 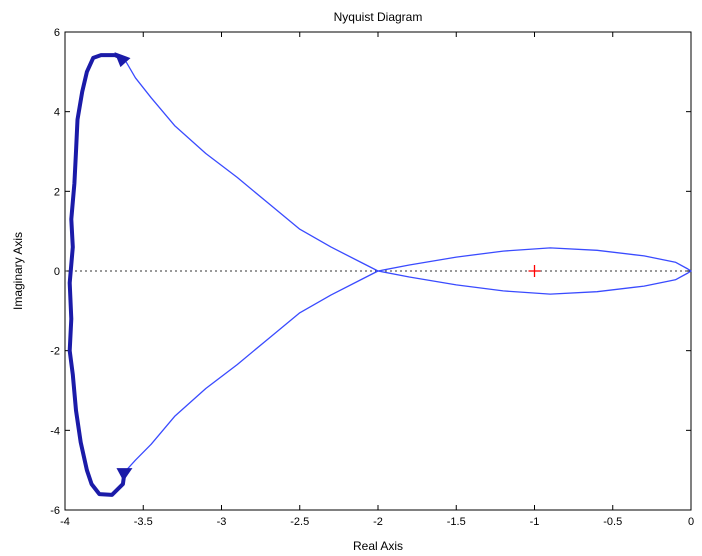 I want to click on direction-arrow-bottom, so click(x=124, y=475).